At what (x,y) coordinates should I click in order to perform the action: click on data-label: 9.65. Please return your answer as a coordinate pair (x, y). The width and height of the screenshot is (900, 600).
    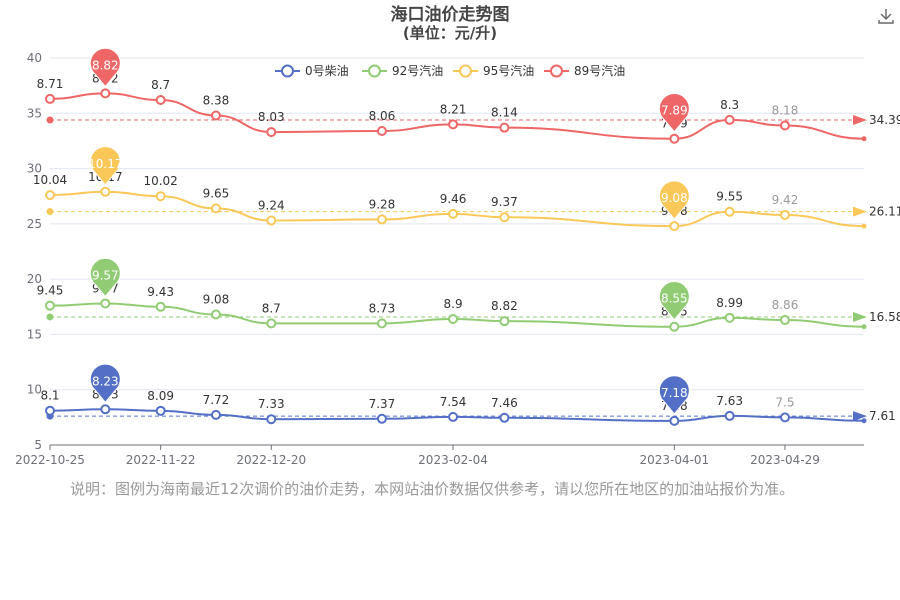
    Looking at the image, I should click on (216, 193).